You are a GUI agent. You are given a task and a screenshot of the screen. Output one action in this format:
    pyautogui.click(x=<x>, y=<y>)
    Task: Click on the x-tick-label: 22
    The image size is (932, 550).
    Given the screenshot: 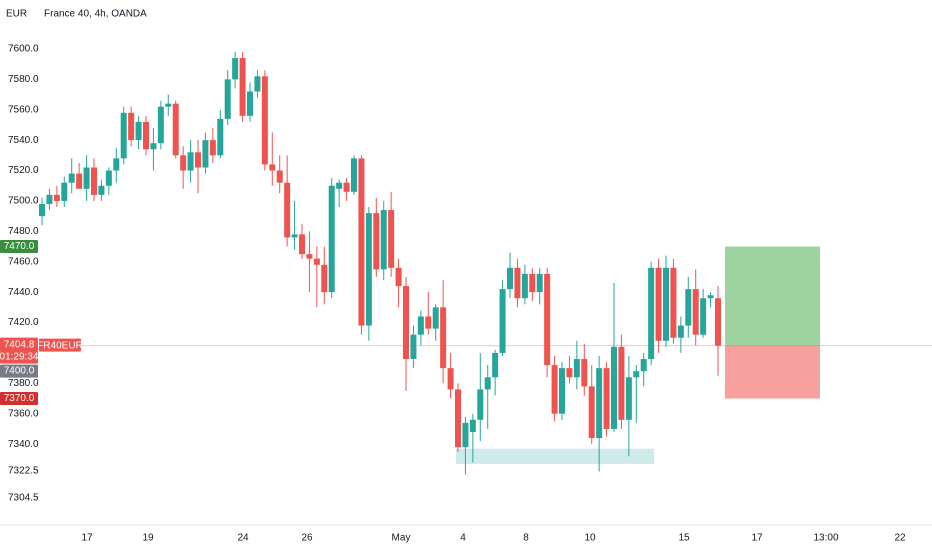 What is the action you would take?
    pyautogui.click(x=900, y=538)
    